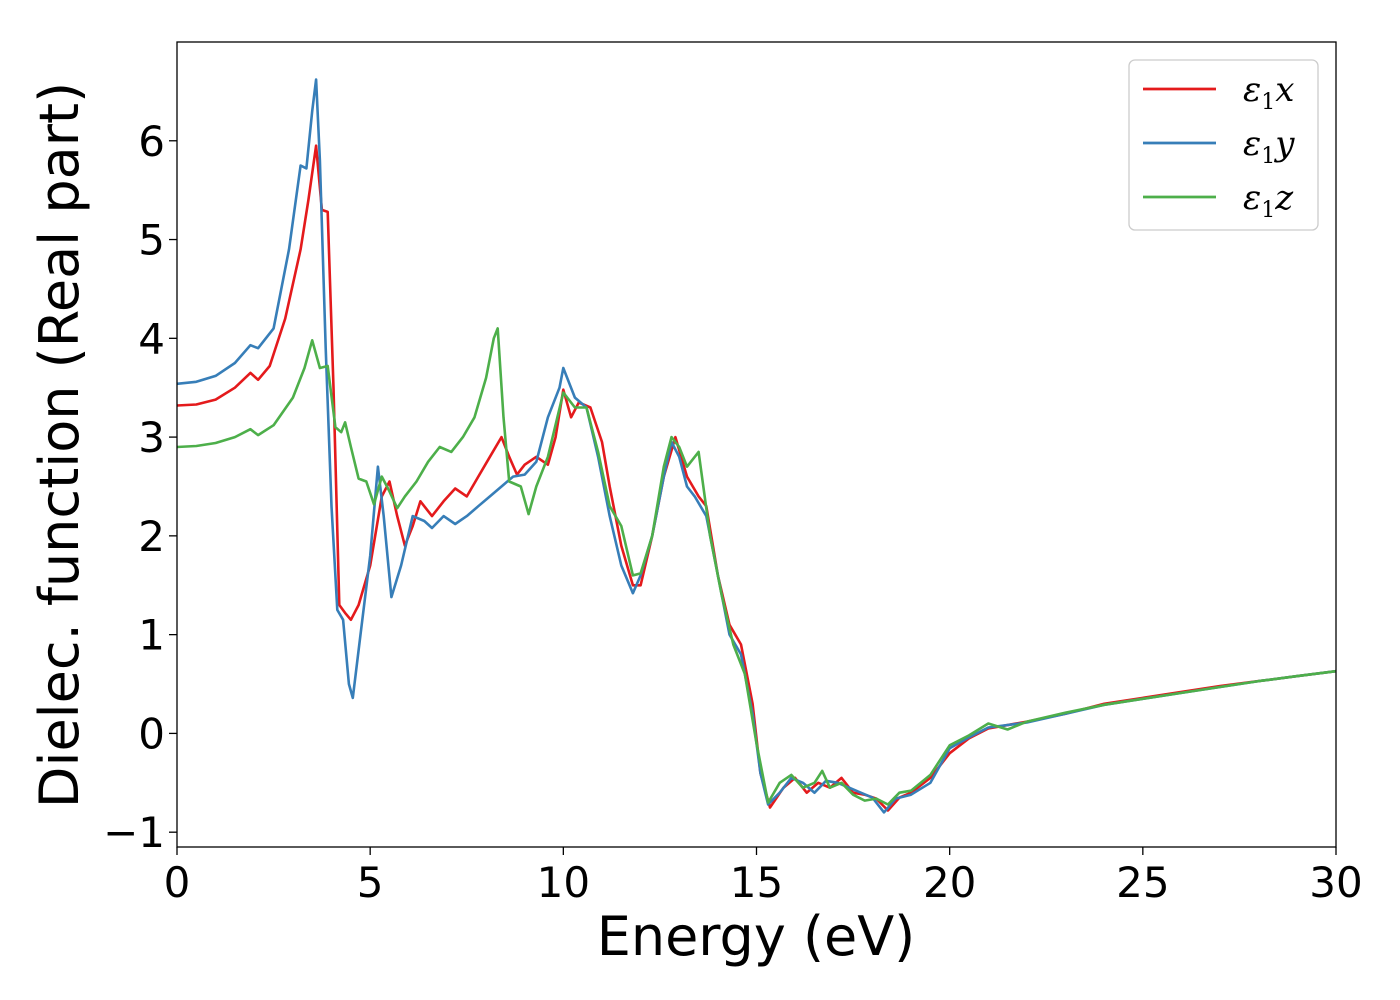 This screenshot has width=1400, height=1000. Describe the element at coordinates (949, 882) in the screenshot. I see `x-tick-label: 20` at that location.